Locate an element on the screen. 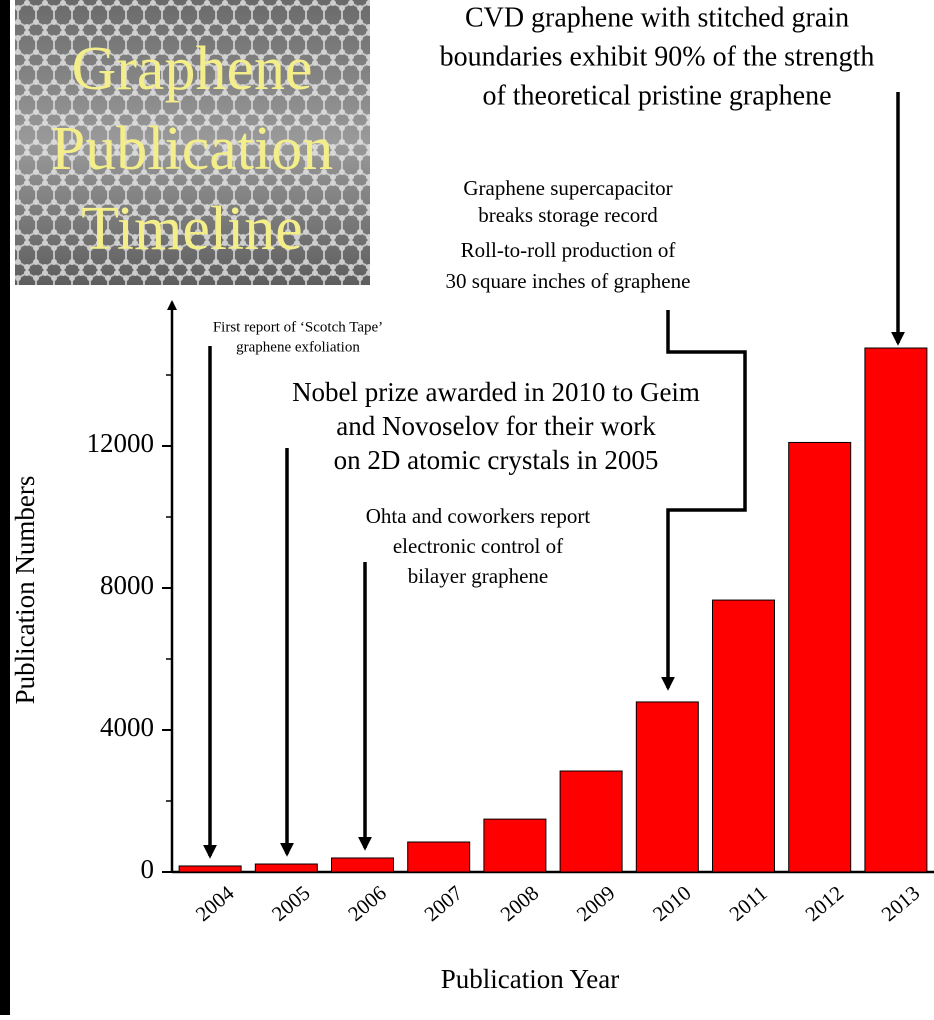 This screenshot has height=1020, width=934. annotation: on 2D atomic crystals in 2005 is located at coordinates (496, 460).